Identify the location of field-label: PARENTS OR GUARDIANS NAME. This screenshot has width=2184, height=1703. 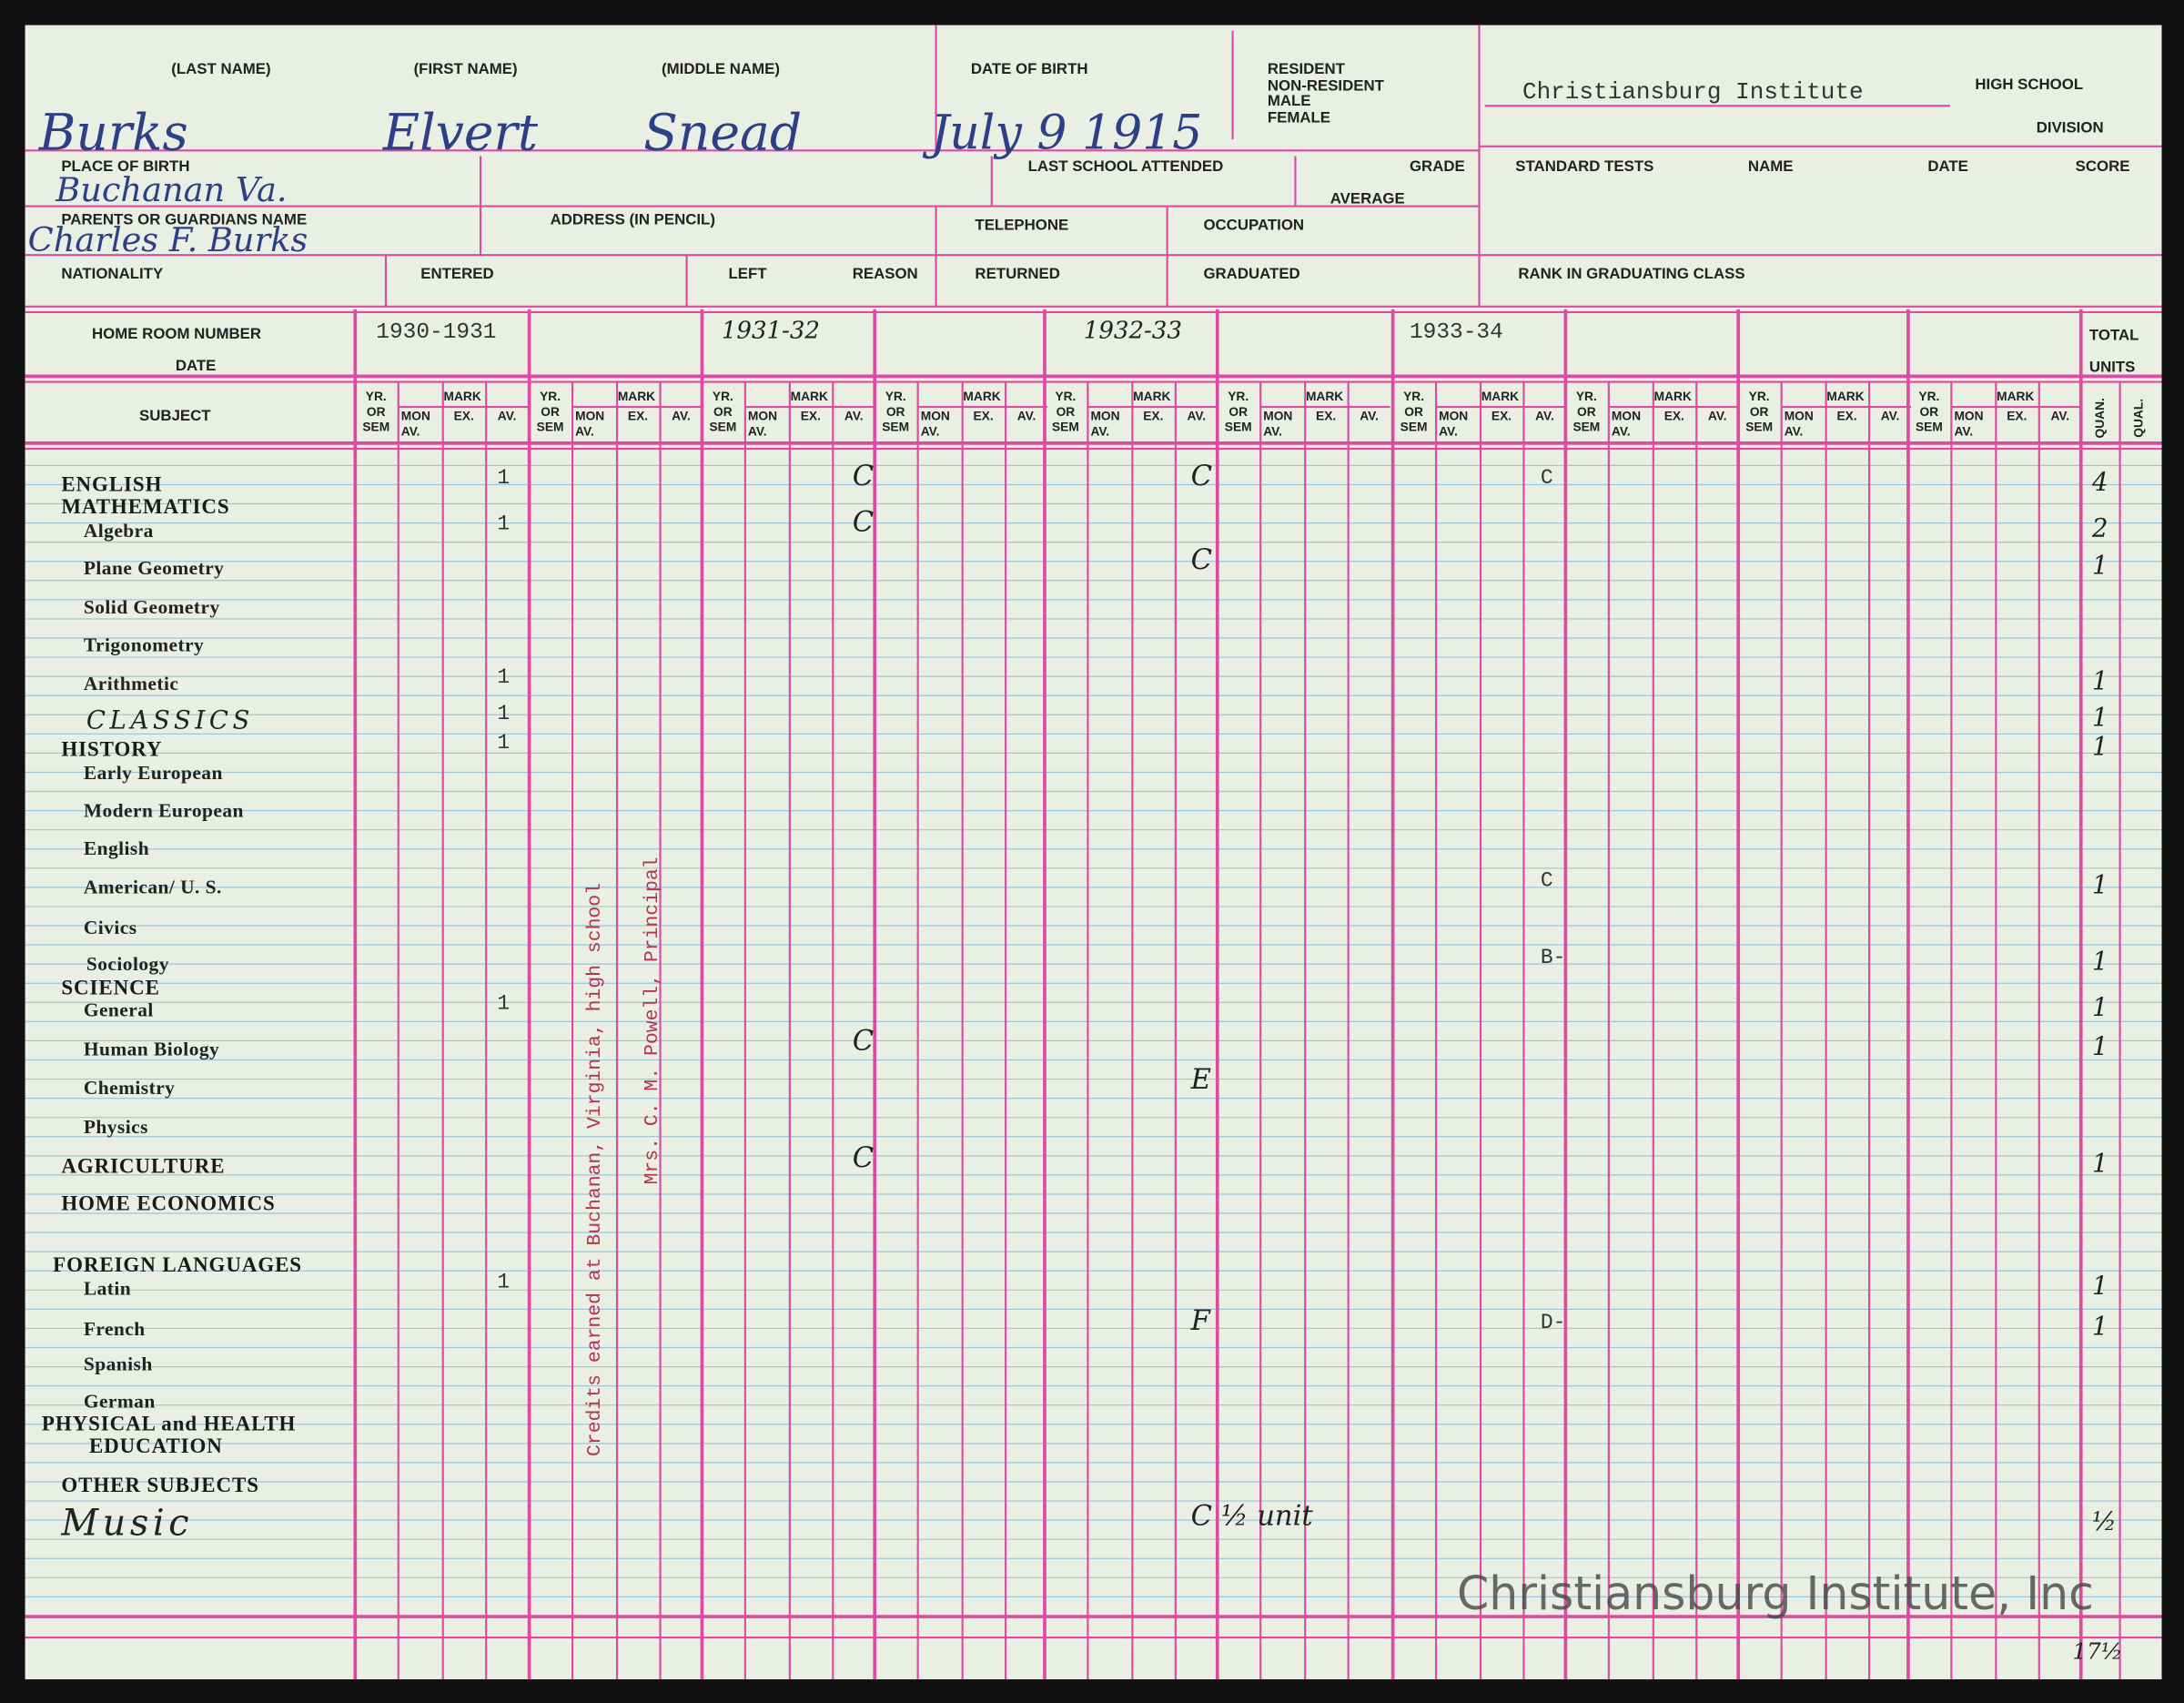
(184, 219).